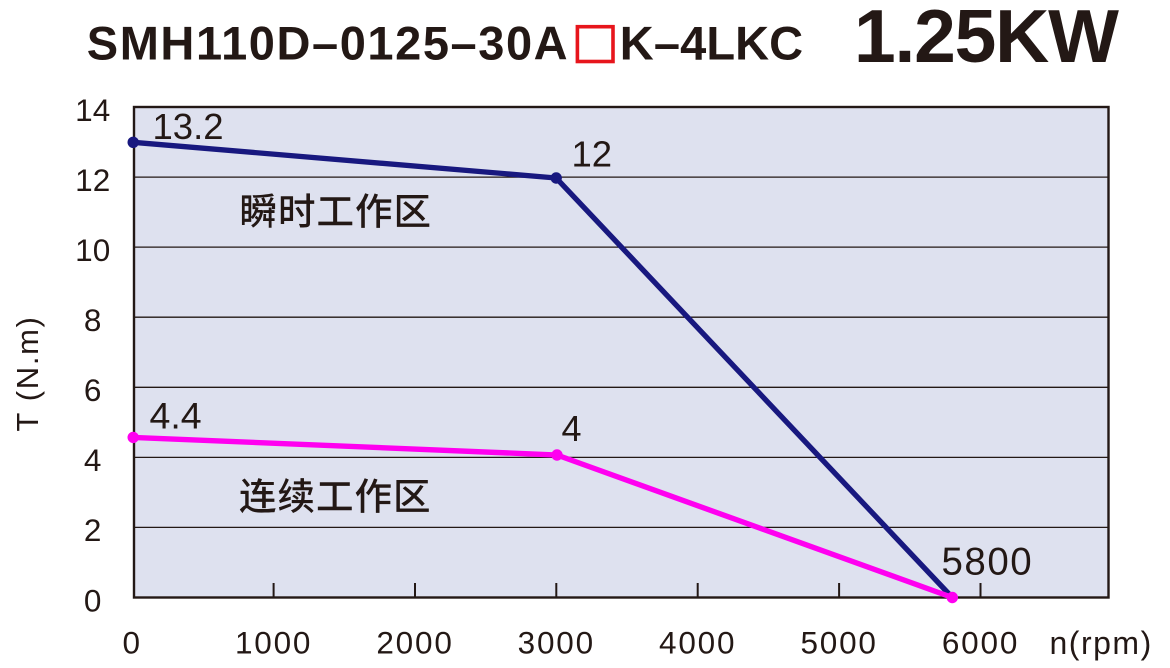 Image resolution: width=1170 pixels, height=668 pixels. What do you see at coordinates (93, 320) in the screenshot?
I see `svg-text: 8` at bounding box center [93, 320].